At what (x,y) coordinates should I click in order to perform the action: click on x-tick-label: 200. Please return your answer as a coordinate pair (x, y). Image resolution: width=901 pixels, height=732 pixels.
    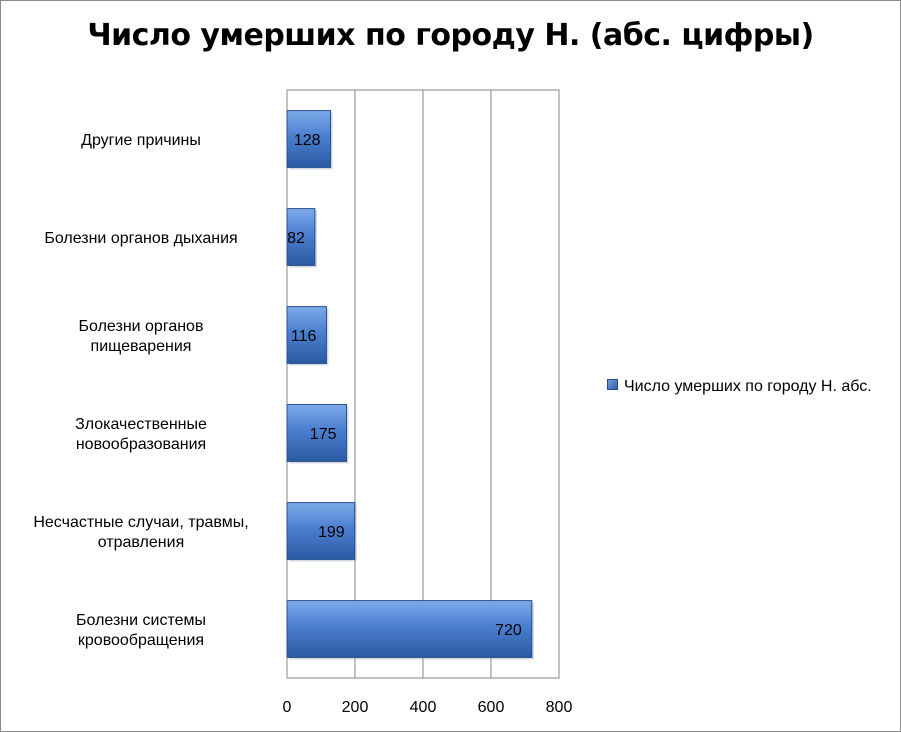
    Looking at the image, I should click on (355, 707).